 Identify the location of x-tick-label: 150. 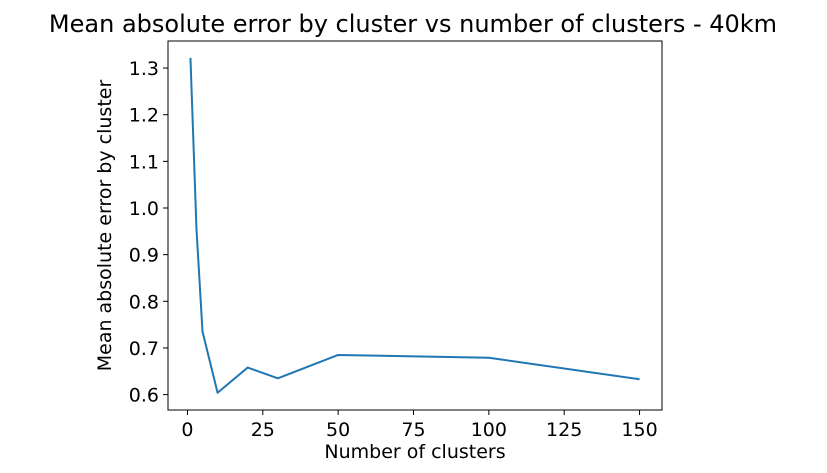
(639, 430).